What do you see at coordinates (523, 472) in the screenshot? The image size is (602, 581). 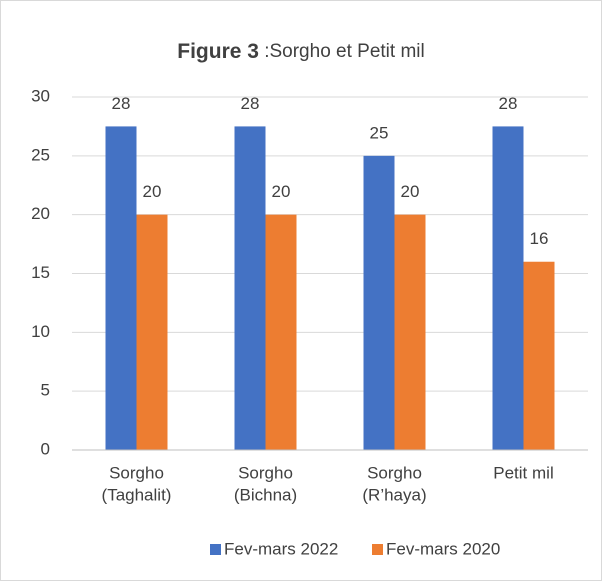 I see `x-tick-label: Petit mil` at bounding box center [523, 472].